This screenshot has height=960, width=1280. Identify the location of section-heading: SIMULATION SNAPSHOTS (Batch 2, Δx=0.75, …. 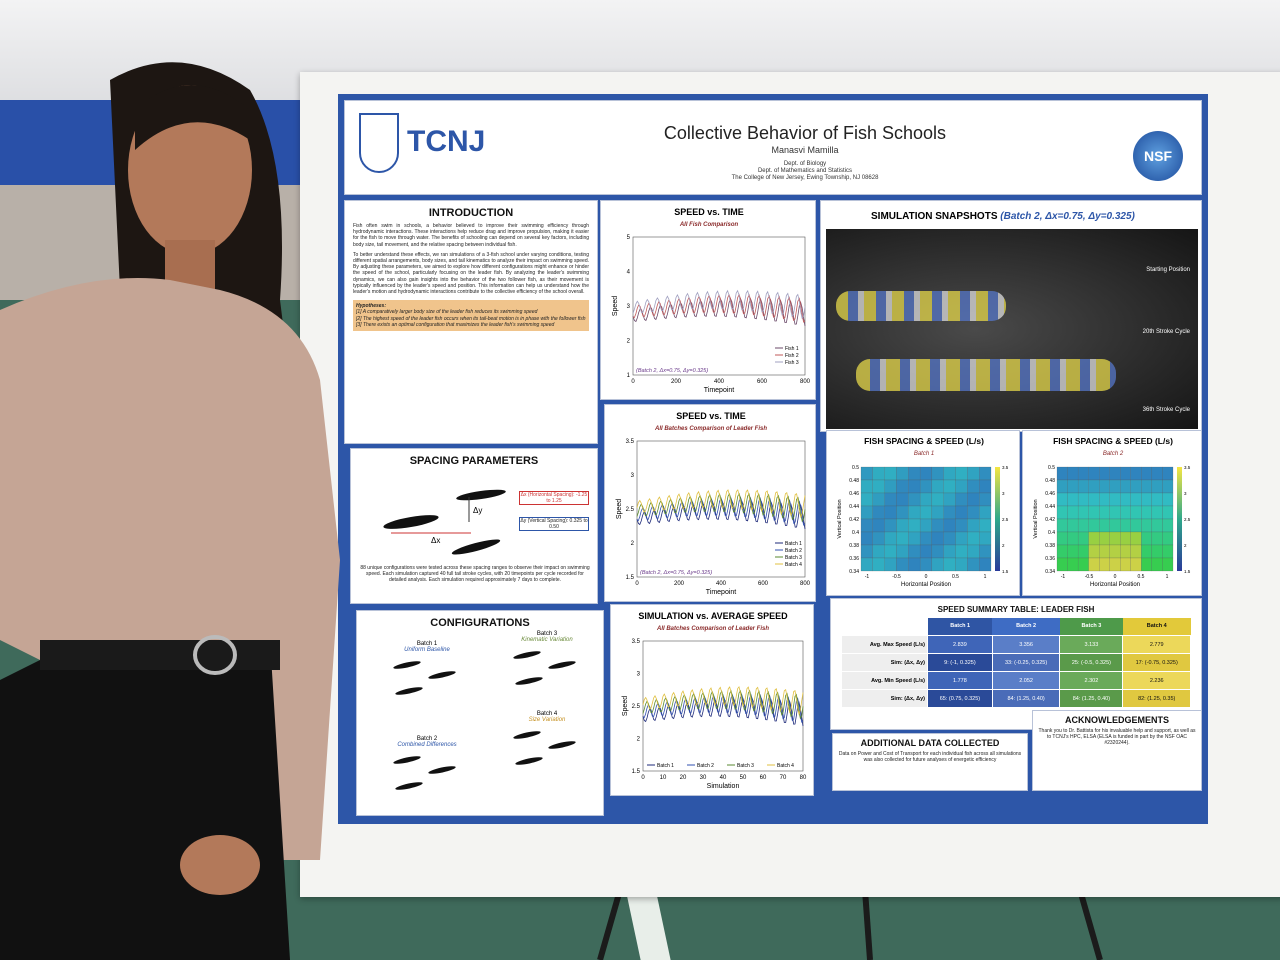
(1003, 216).